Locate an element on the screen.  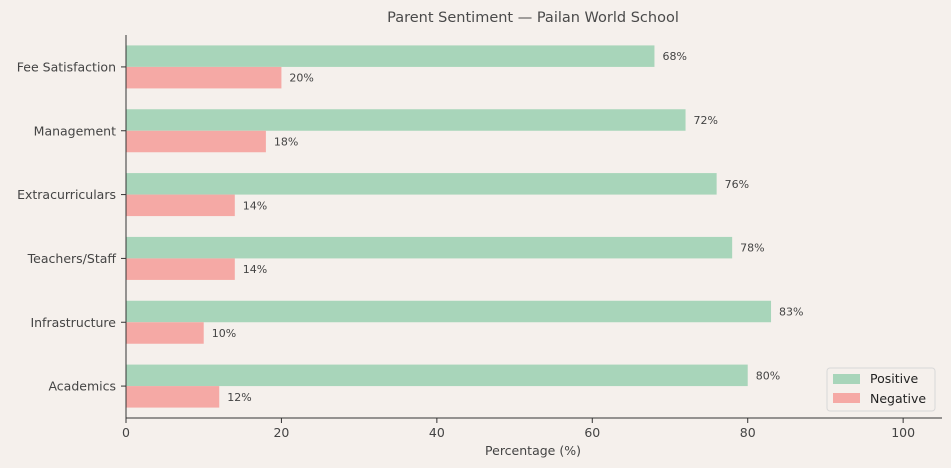
bar-positive-teachers-staff is located at coordinates (429, 247).